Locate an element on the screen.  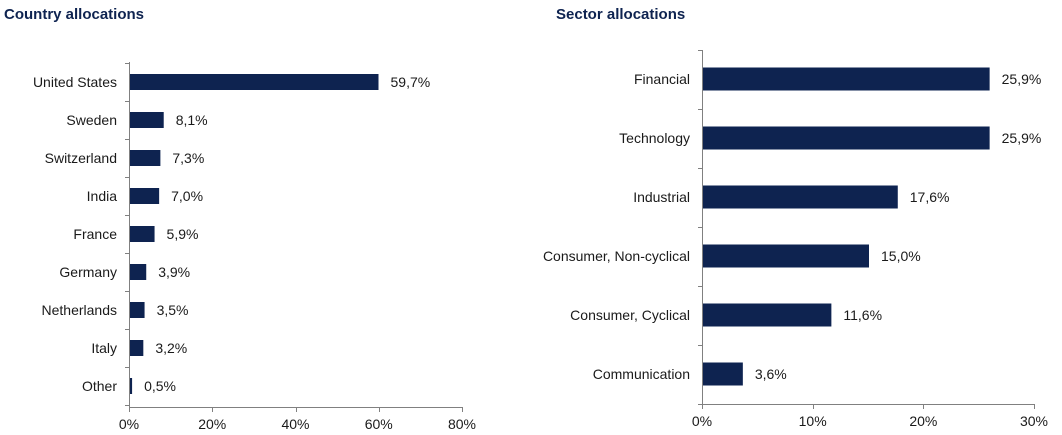
country-value-label: 59,7% is located at coordinates (411, 82).